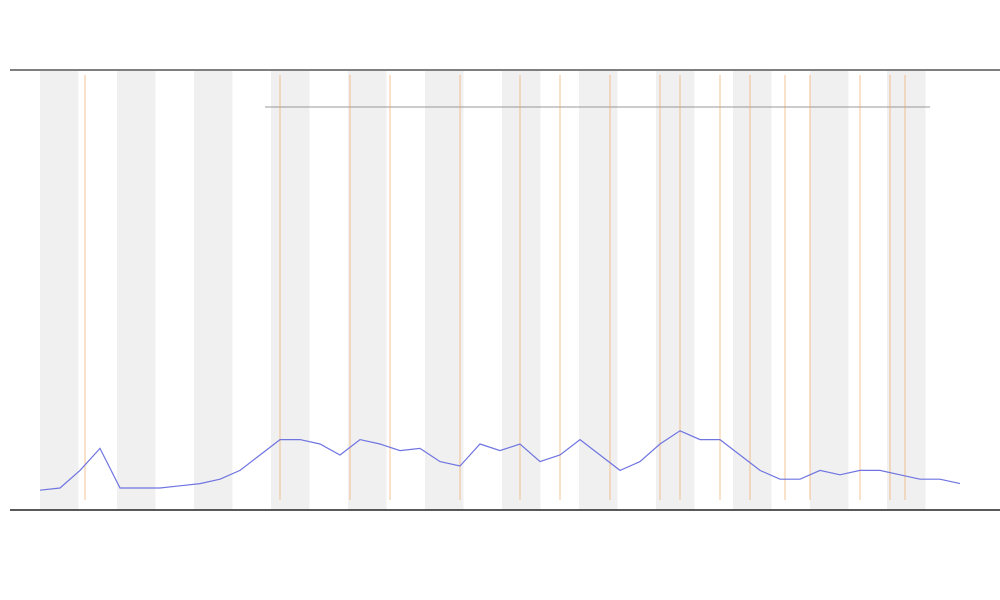 The image size is (1000, 600). I want to click on series-line, so click(500, 460).